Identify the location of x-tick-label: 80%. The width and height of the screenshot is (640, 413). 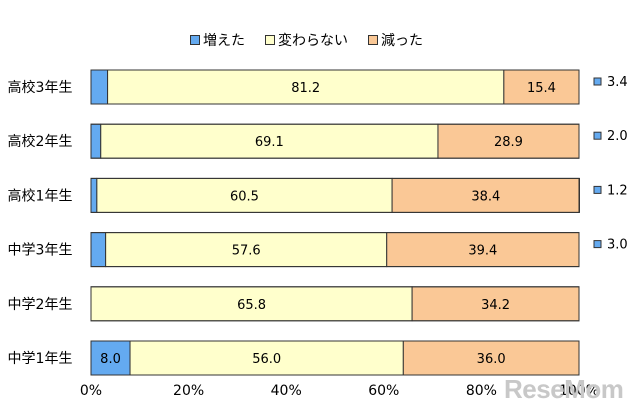
(481, 391).